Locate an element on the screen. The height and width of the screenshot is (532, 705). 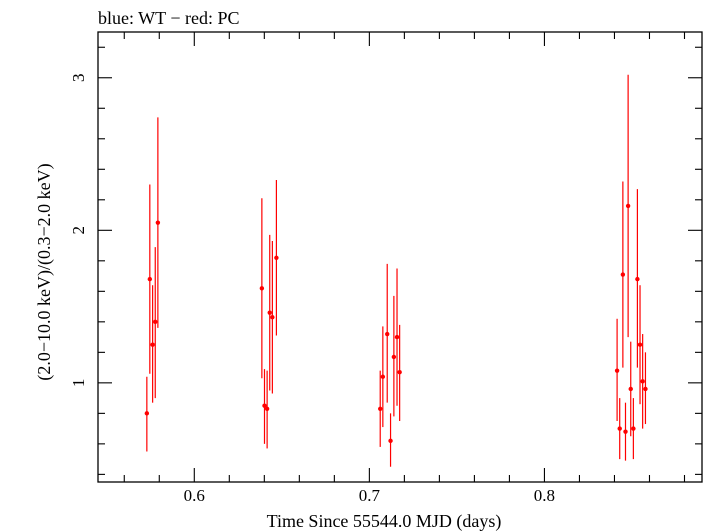
y-axis-label: (2.0−10.0 keV)/(0.3−2.0 keV) is located at coordinates (44, 271).